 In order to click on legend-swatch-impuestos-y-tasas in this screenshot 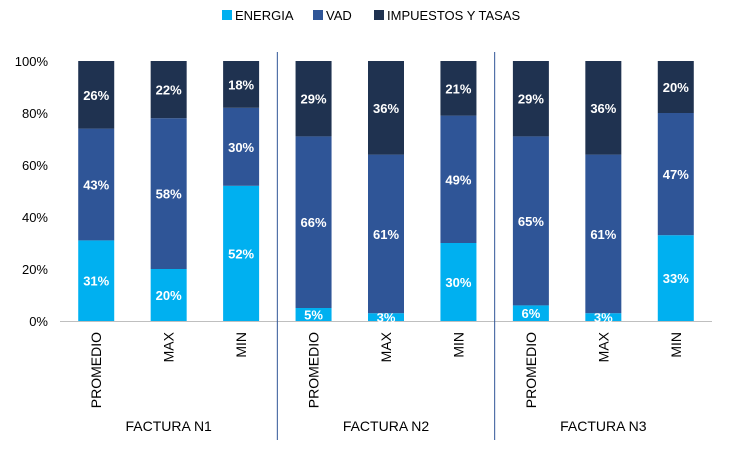, I will do `click(379, 15)`.